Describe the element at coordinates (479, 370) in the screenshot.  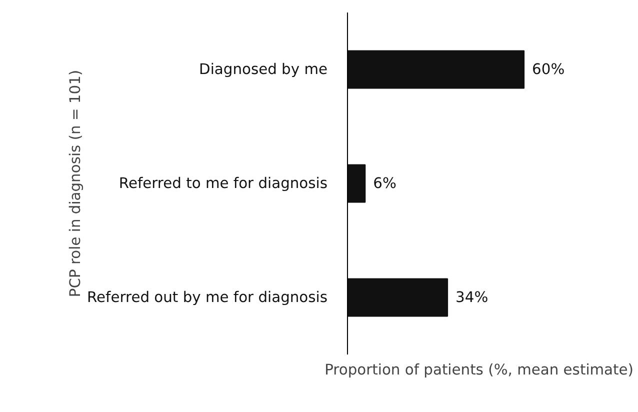
I see `x-axis-title: Proportion of patients (%, mean estimate)` at that location.